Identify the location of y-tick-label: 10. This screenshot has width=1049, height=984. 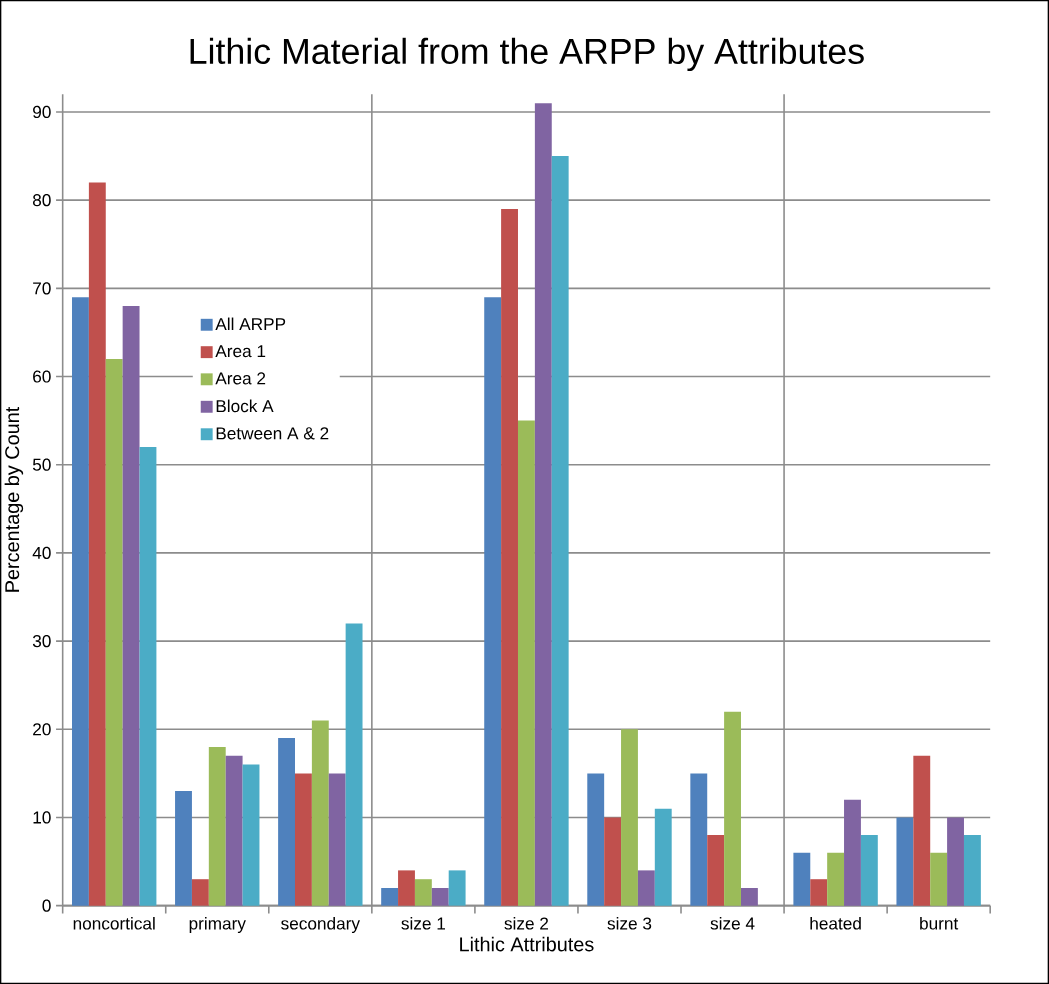
(42, 817).